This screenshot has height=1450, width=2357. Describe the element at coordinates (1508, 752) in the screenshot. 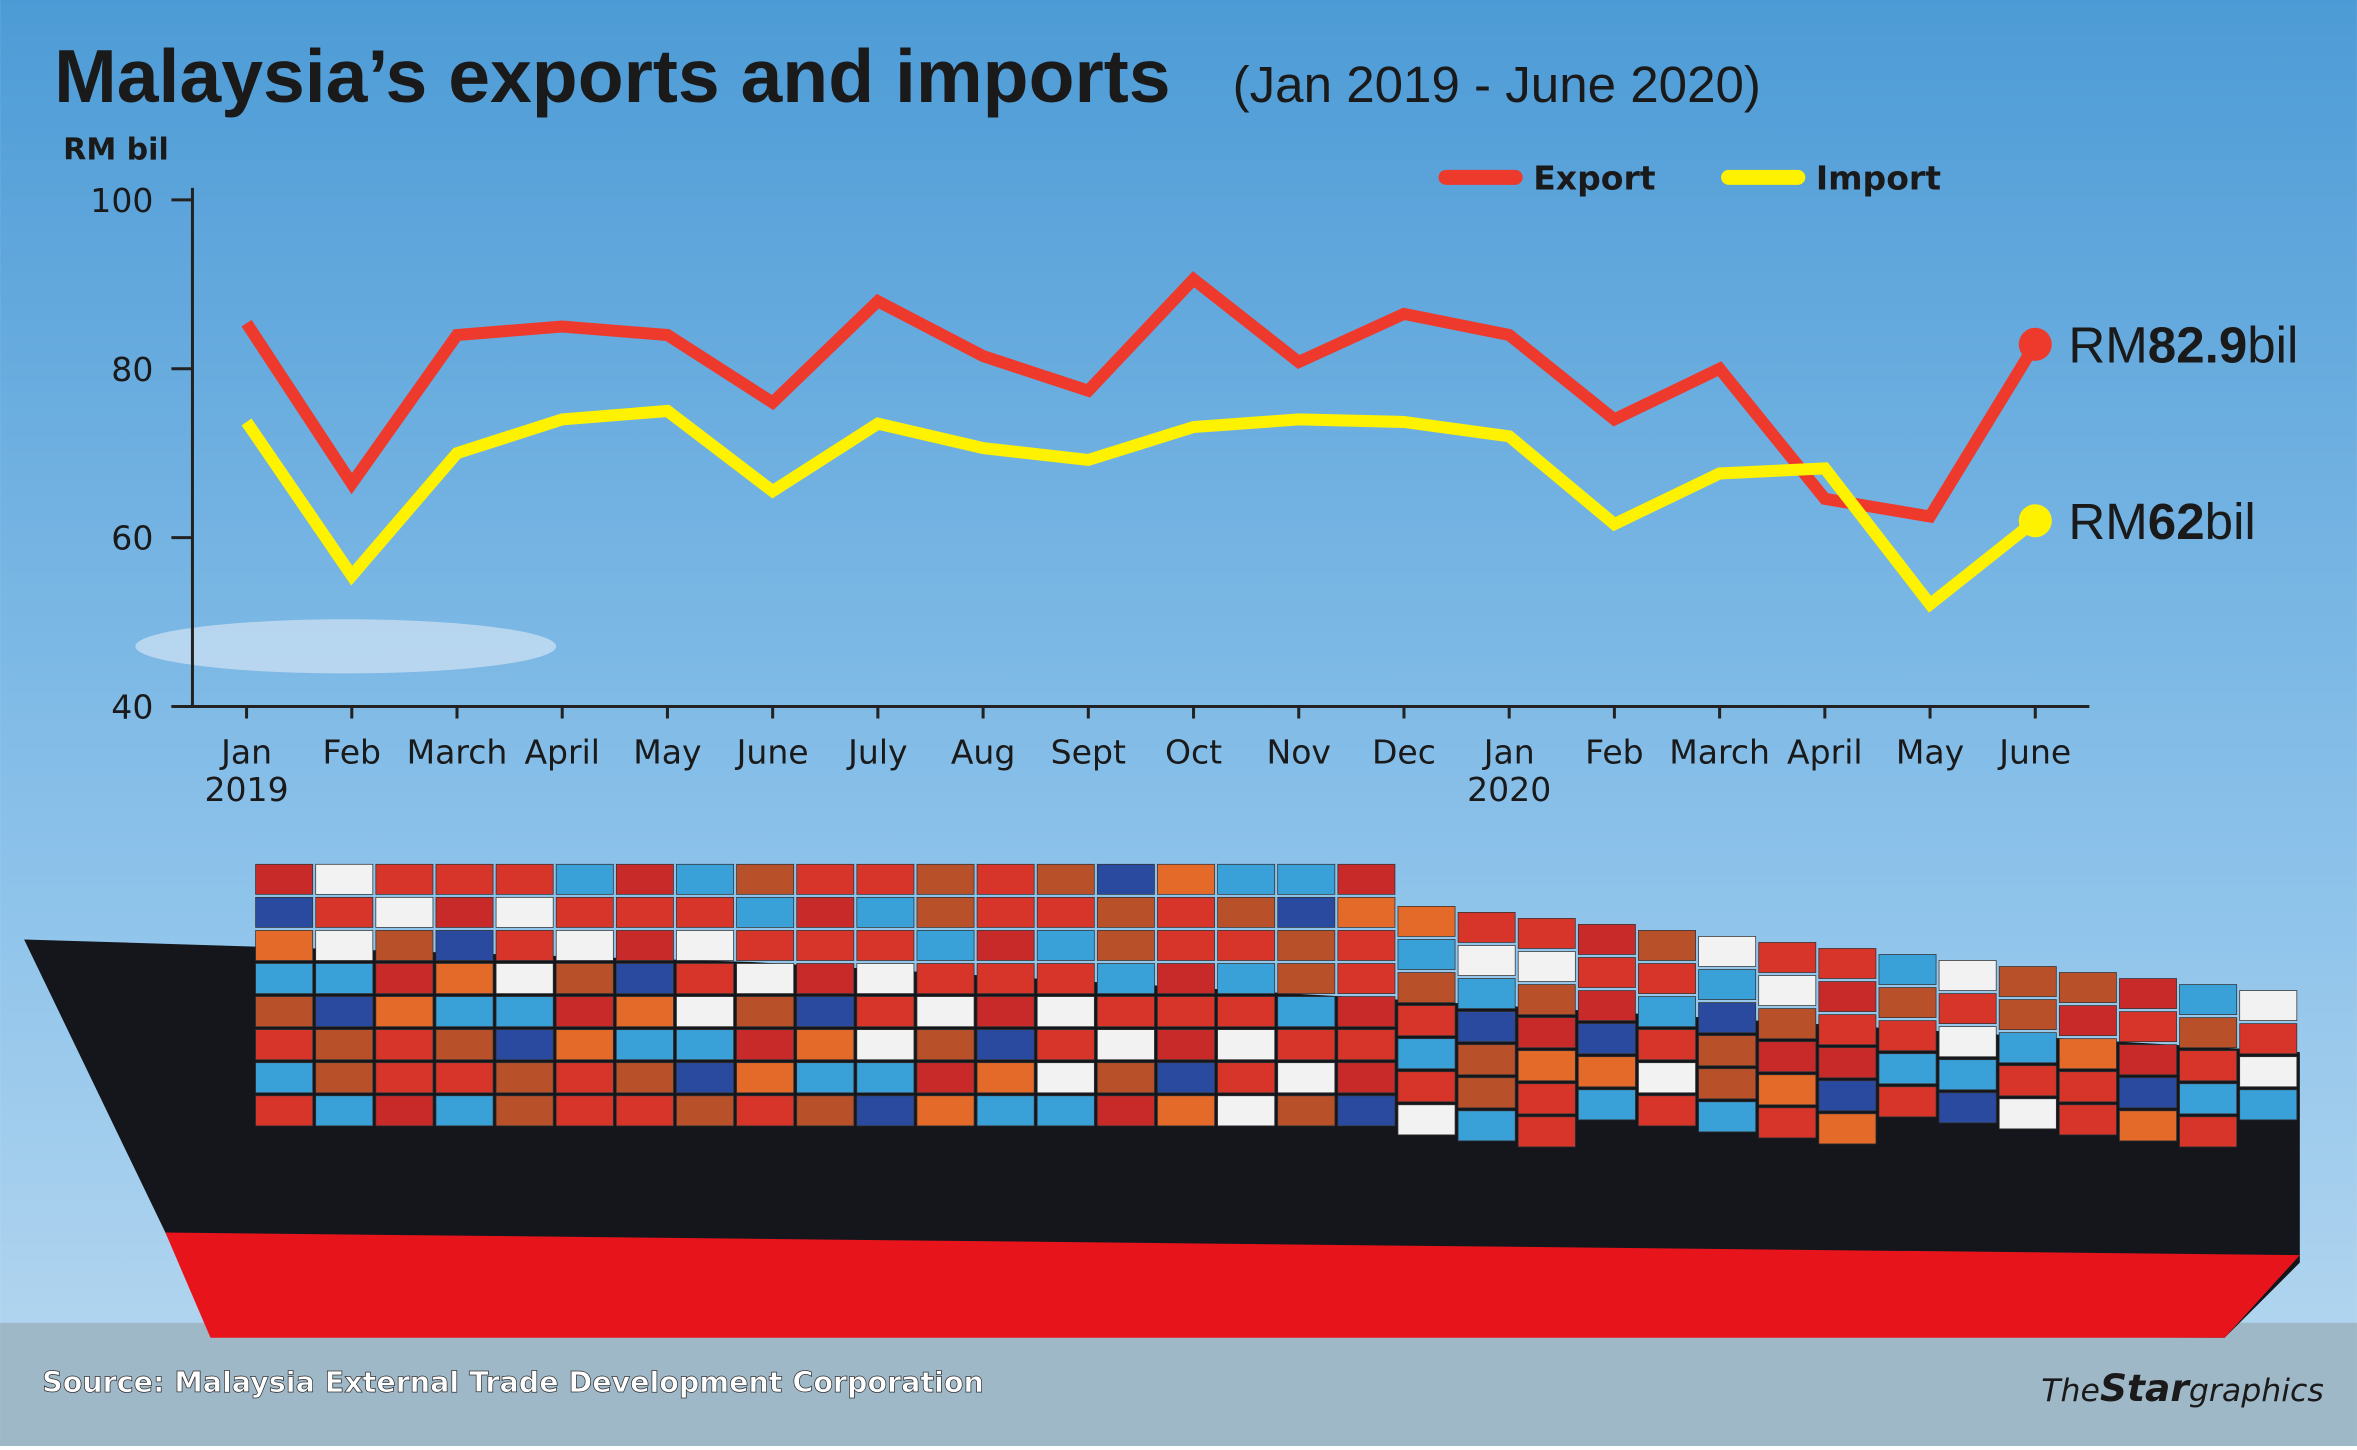

I see `x-tick-label-line: Jan` at that location.